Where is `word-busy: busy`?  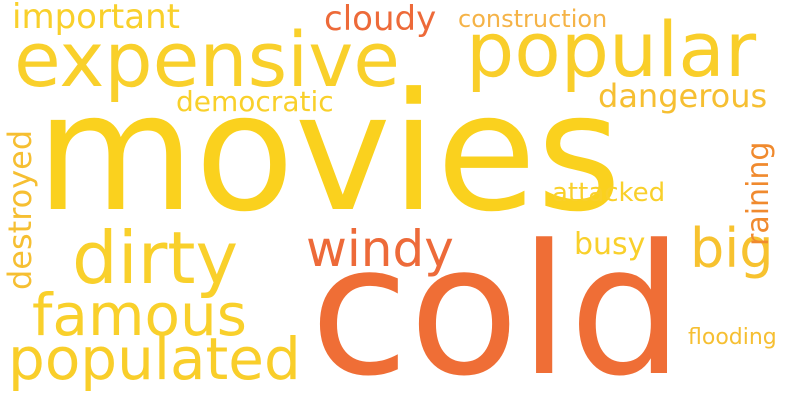 word-busy: busy is located at coordinates (610, 244).